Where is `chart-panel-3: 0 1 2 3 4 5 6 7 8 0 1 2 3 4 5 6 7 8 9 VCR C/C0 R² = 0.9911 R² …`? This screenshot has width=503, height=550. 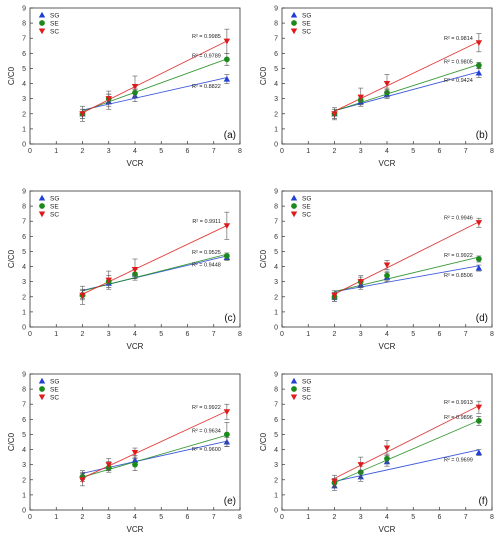
chart-panel-3: 0 1 2 3 4 5 6 7 8 0 1 2 3 4 5 6 7 8 9 VCR C/C0 R² = 0.9911 R² … is located at coordinates (124, 270).